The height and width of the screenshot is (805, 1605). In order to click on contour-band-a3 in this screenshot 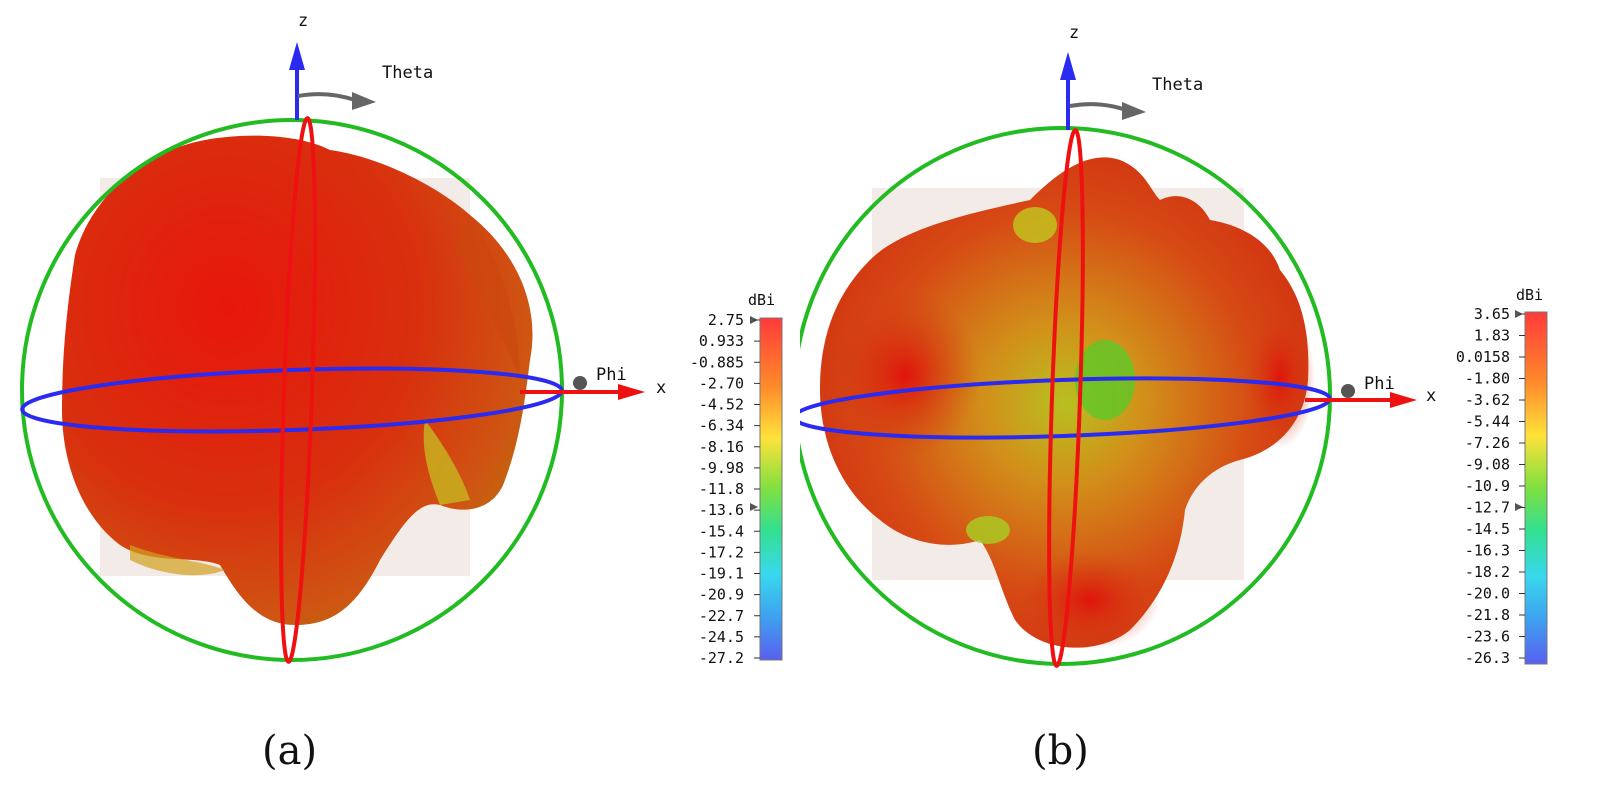, I will do `click(177, 560)`.